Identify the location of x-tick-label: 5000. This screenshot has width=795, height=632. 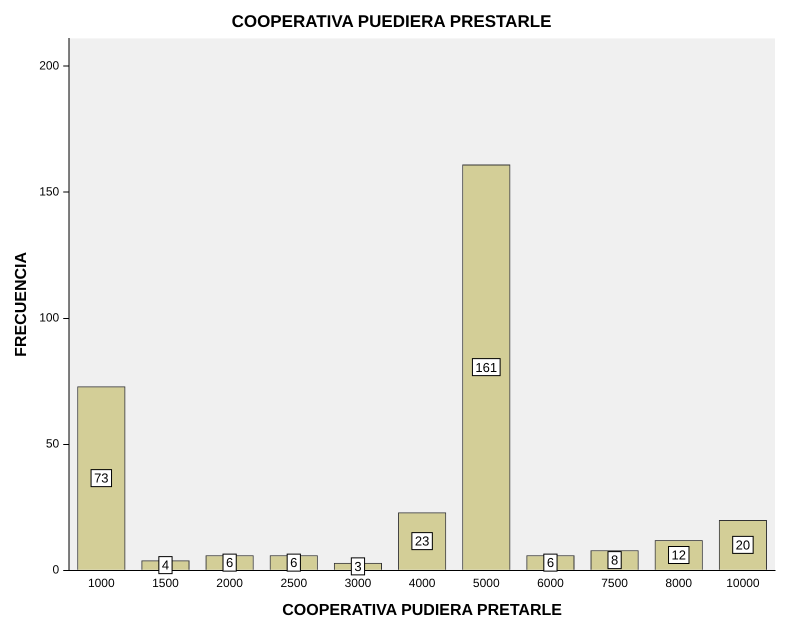
(486, 583).